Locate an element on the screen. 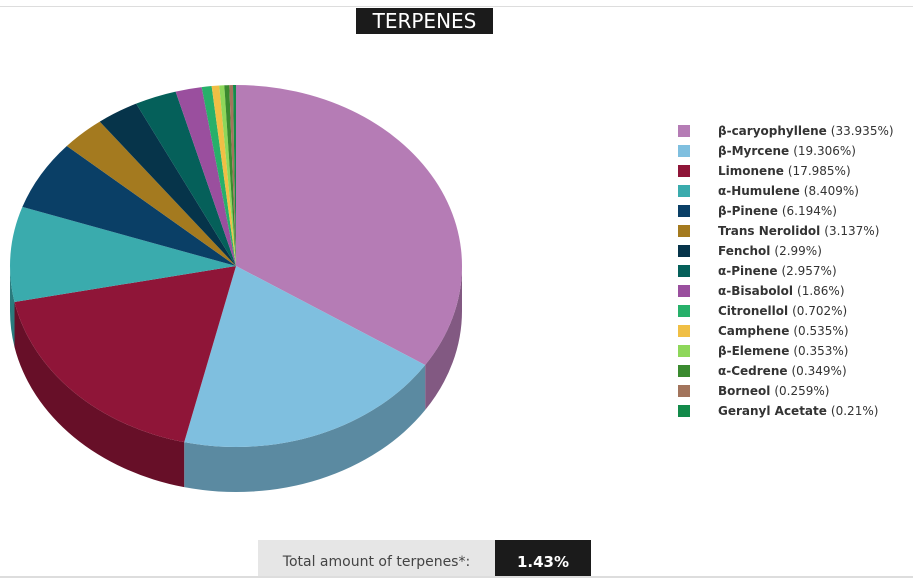  legend-value: (0.349%) is located at coordinates (819, 371).